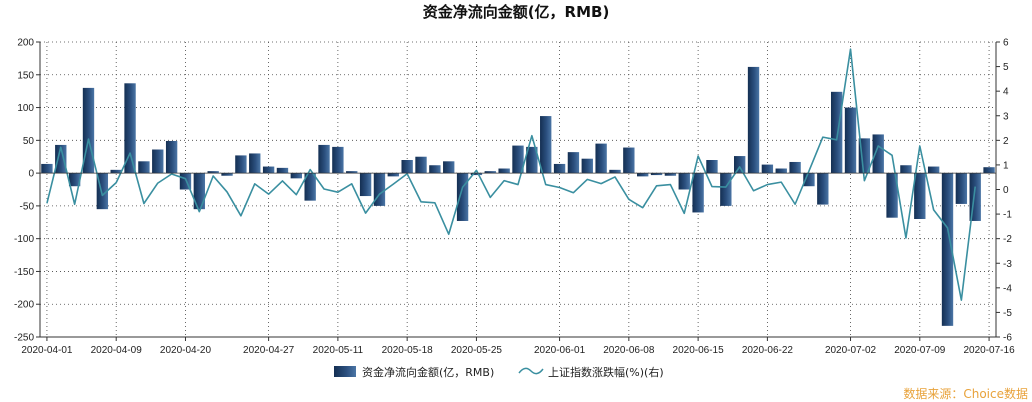 The image size is (1032, 402). Describe the element at coordinates (186, 350) in the screenshot. I see `x-tick-label: 2020-04-20` at that location.